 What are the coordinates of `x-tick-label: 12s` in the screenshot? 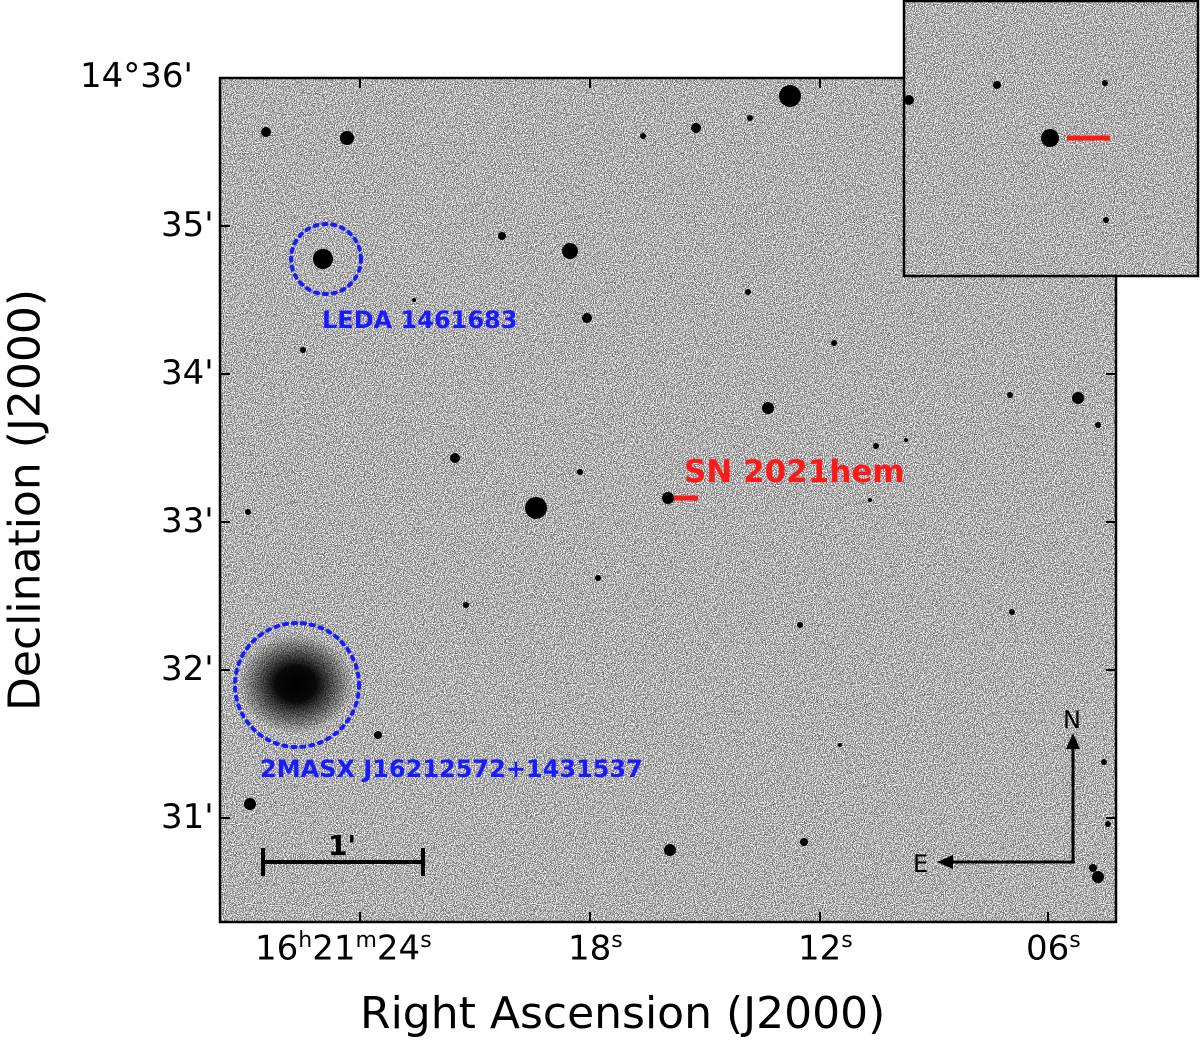 It's located at (825, 948).